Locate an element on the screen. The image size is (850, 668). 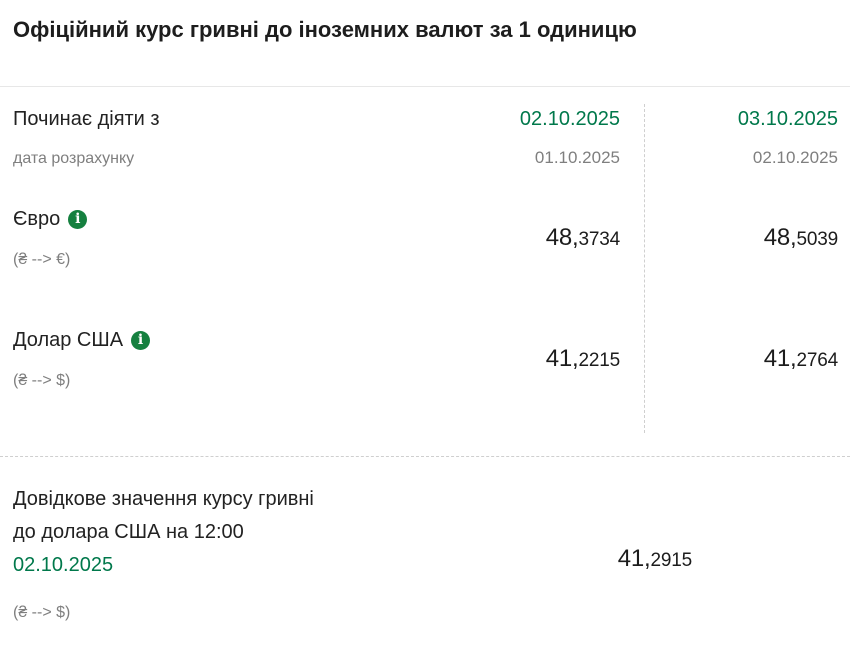
reference-rate-value: 41,2915 is located at coordinates (655, 560).